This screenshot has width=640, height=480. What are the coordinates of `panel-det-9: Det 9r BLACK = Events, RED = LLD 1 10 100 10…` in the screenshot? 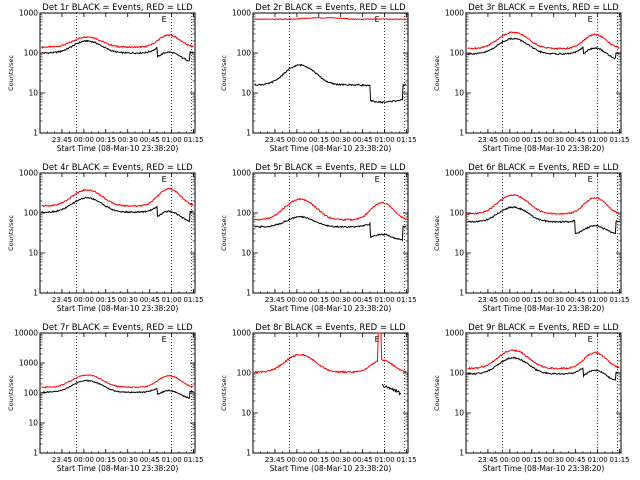 It's located at (531, 398).